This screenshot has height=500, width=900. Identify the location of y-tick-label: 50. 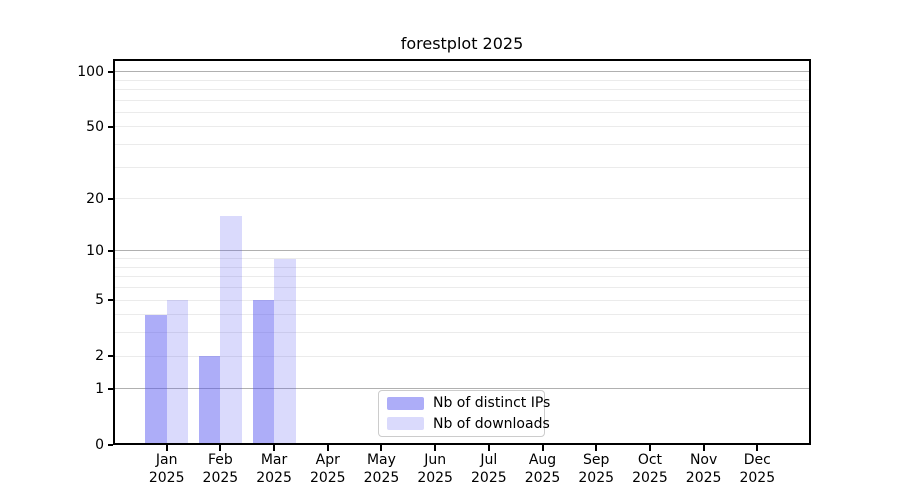
(95, 126).